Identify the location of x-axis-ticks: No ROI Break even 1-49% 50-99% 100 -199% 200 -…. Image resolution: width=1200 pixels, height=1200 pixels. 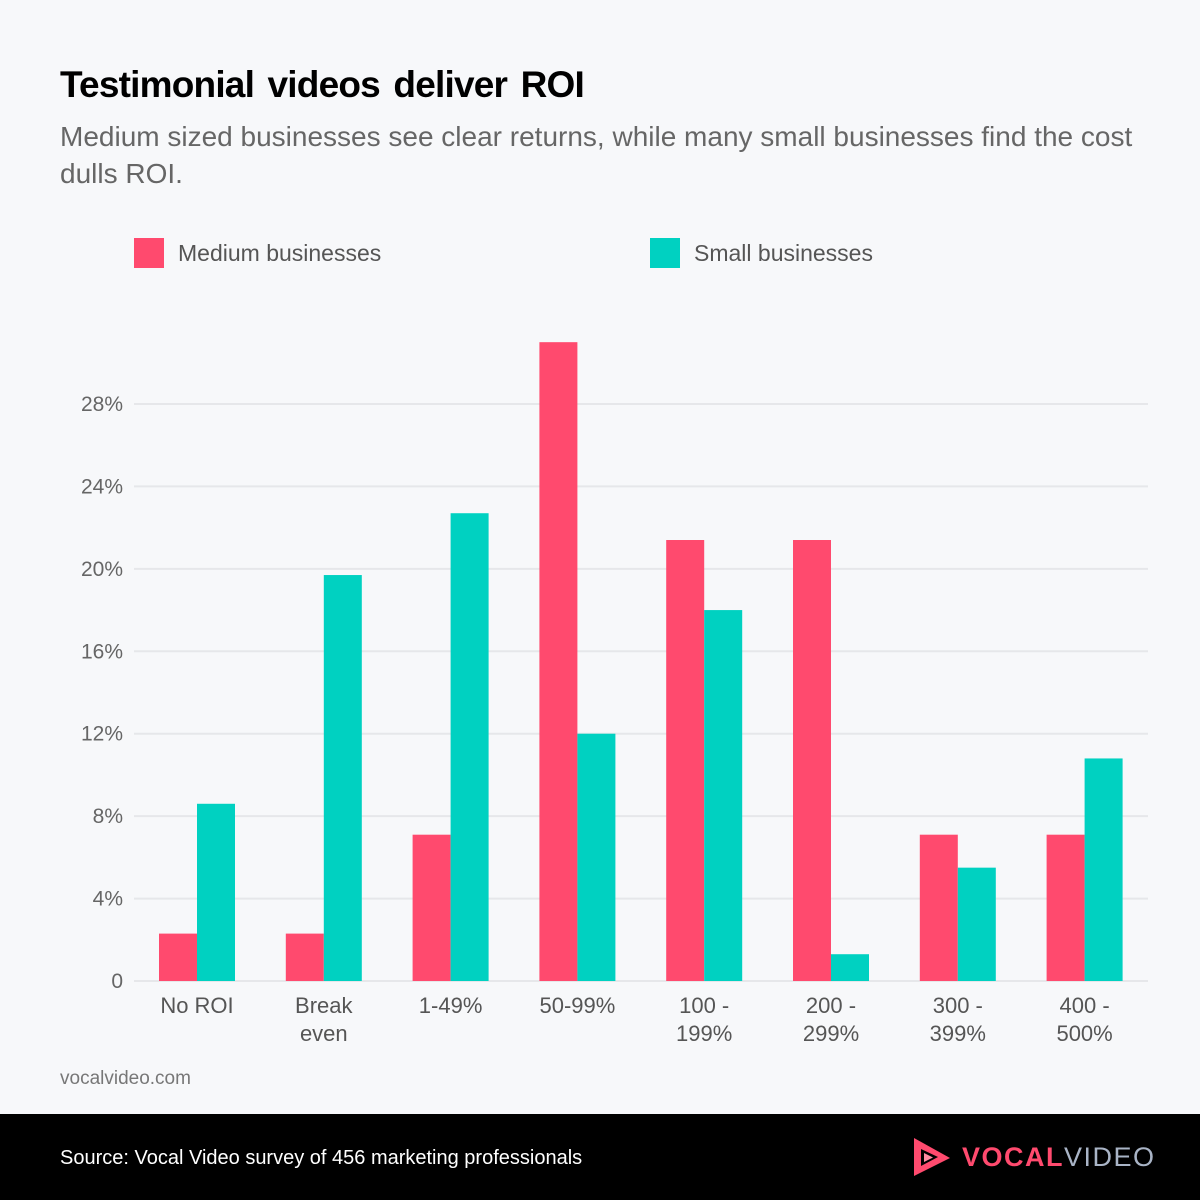
(636, 1019).